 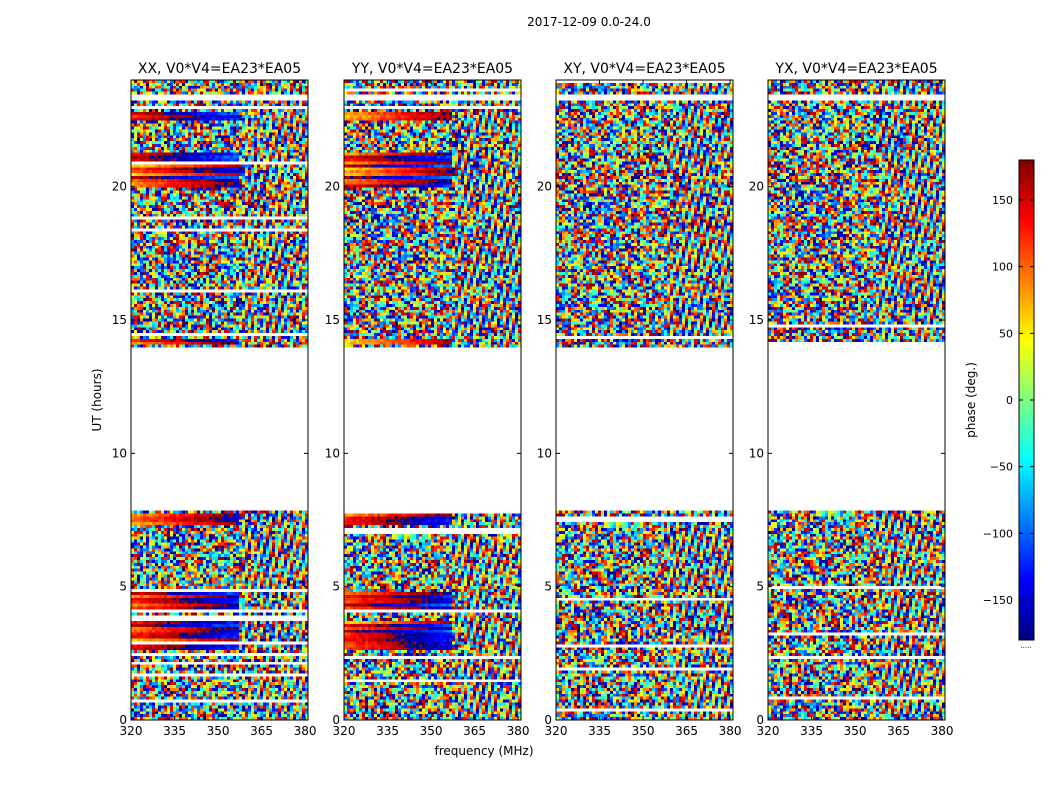 What do you see at coordinates (898, 731) in the screenshot?
I see `panel-4-xtick-label-365: 365` at bounding box center [898, 731].